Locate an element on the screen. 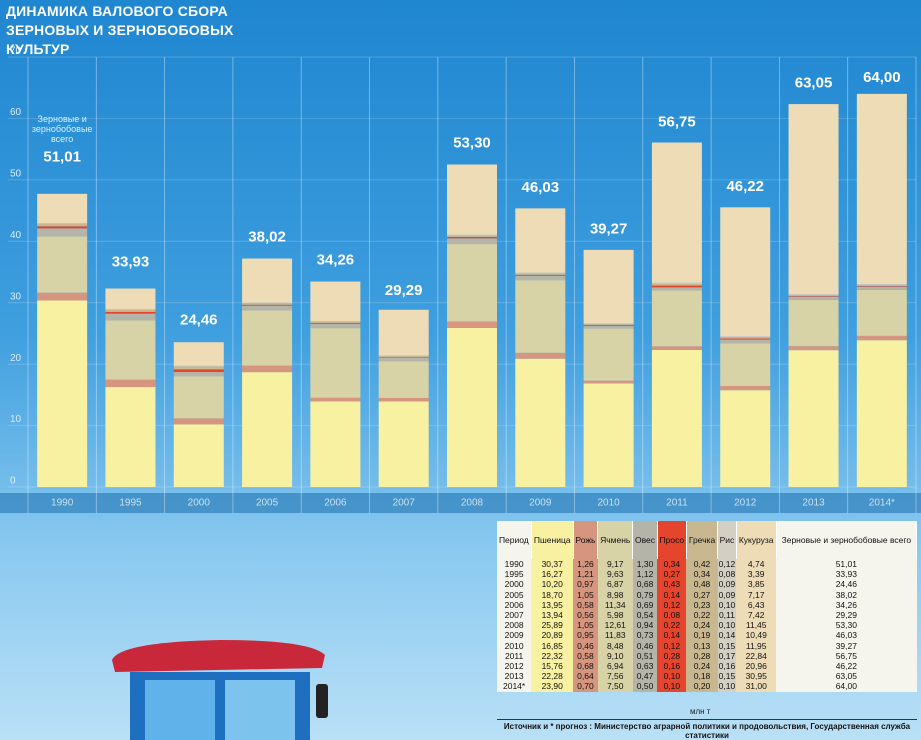 Image resolution: width=921 pixels, height=740 pixels. cell: 22,32 is located at coordinates (552, 656).